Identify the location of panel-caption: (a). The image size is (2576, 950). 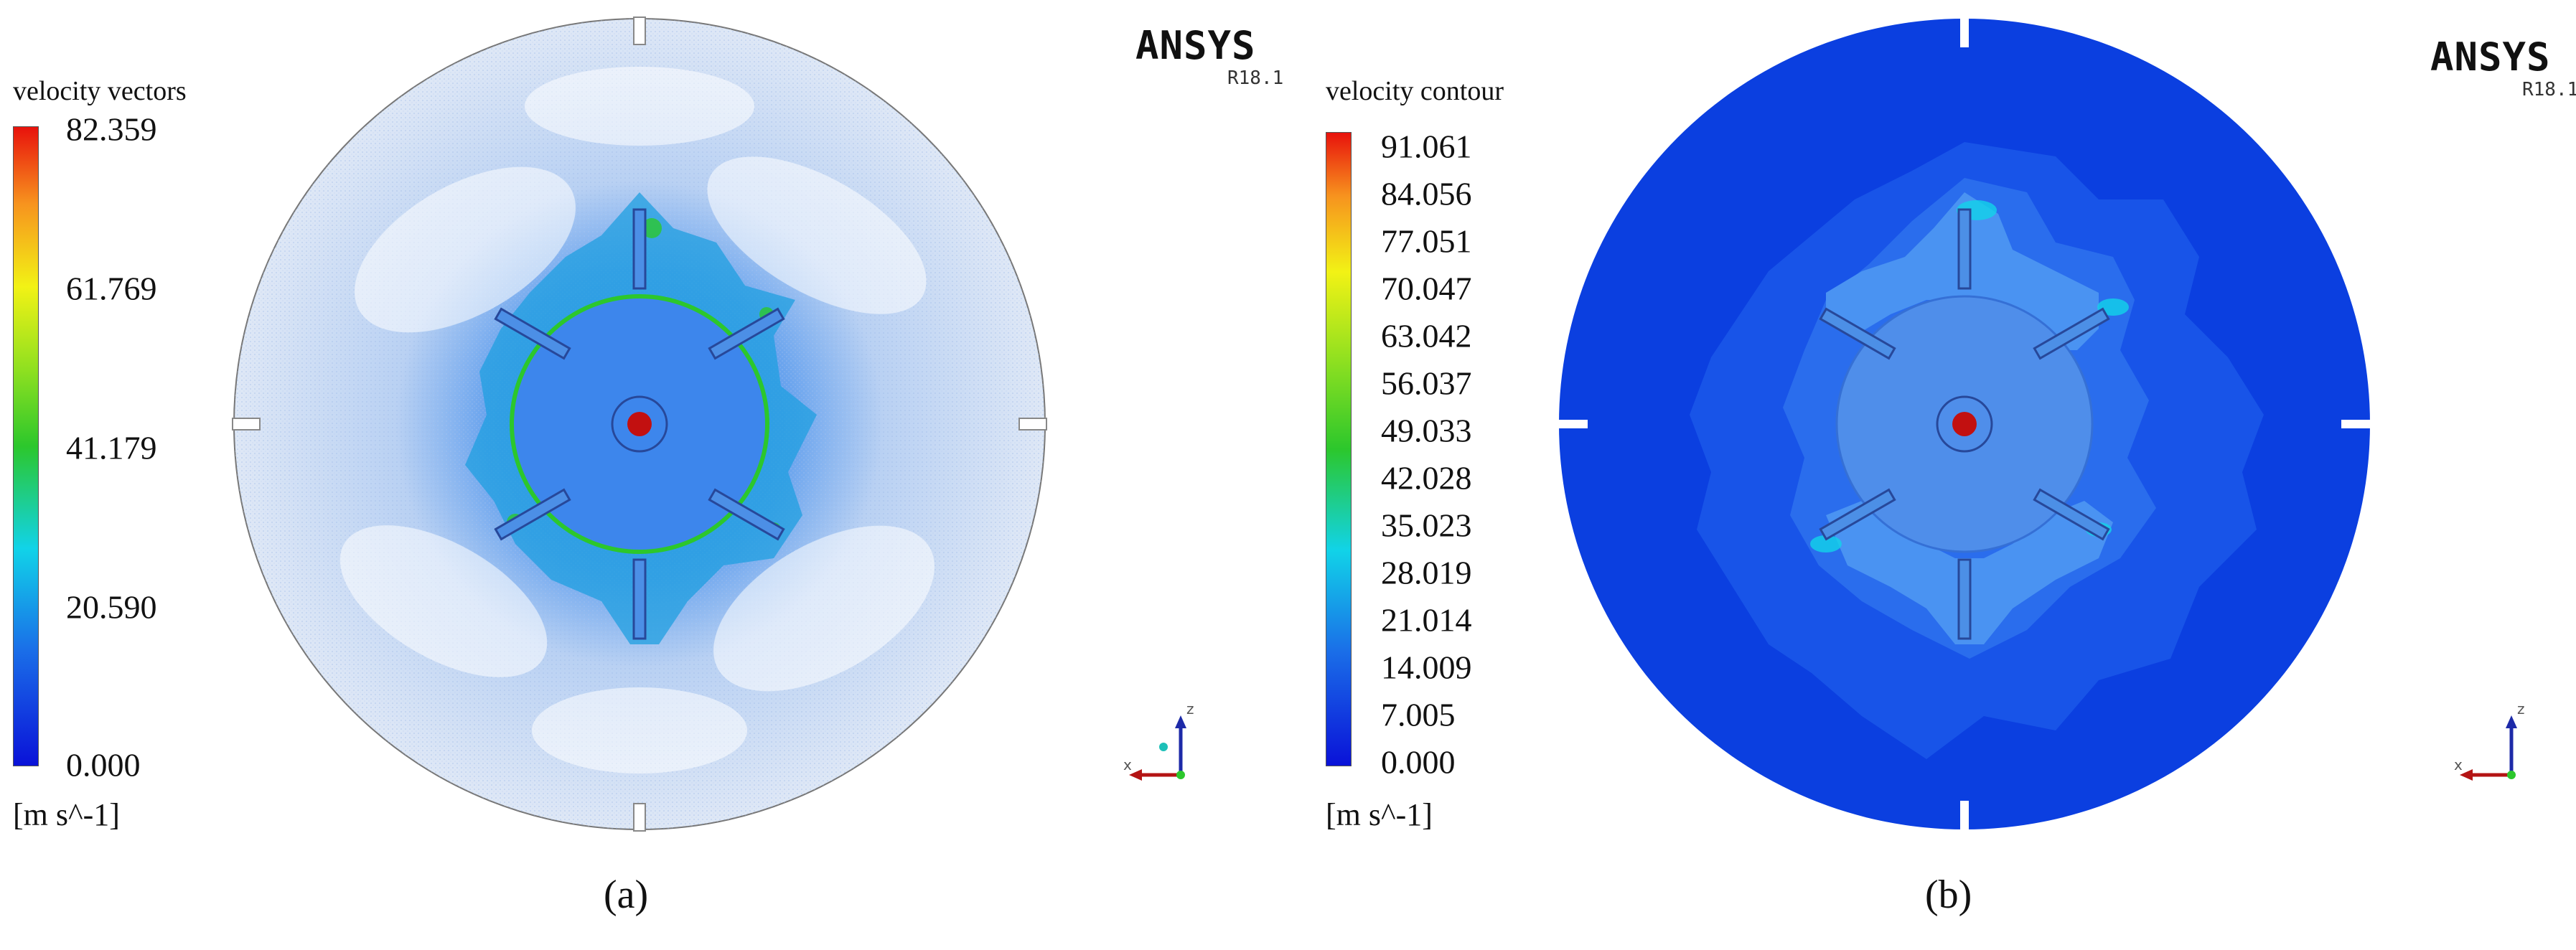
(626, 895).